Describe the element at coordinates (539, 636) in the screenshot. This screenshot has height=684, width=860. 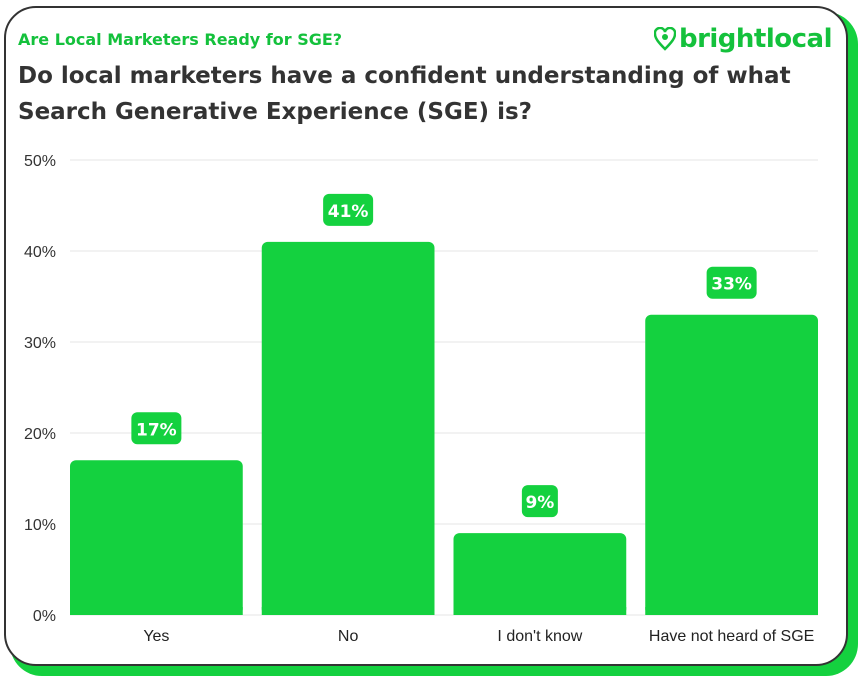
I see `x-tick-label: I don't know` at that location.